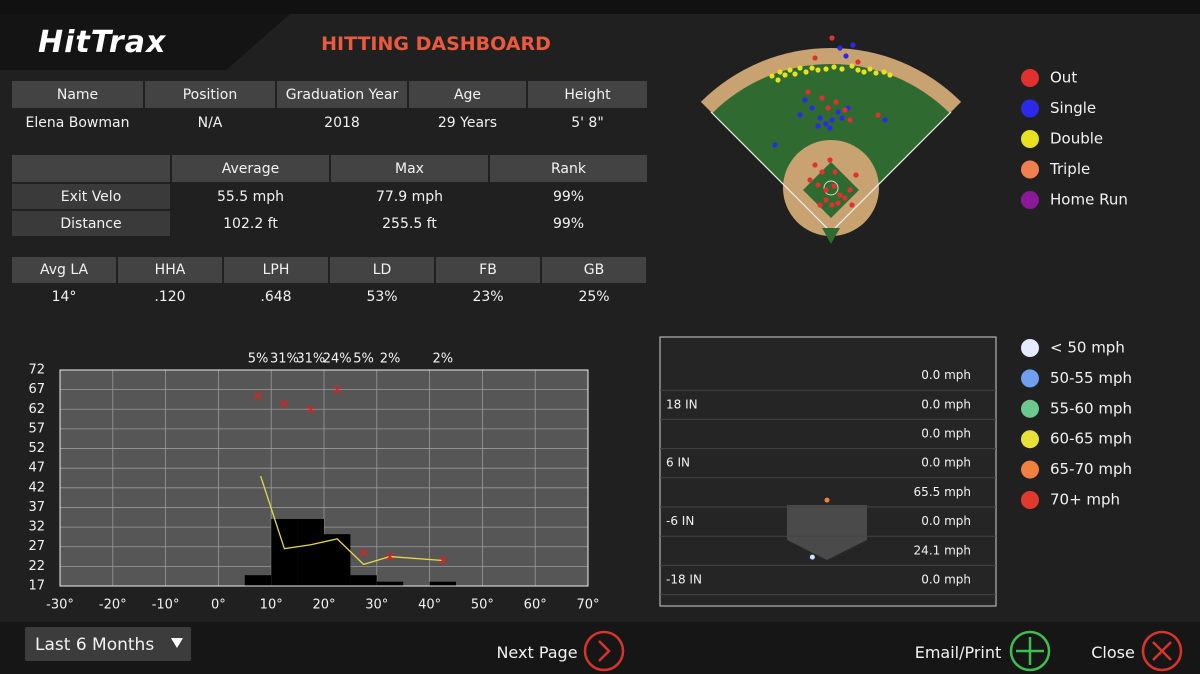 The height and width of the screenshot is (674, 1200). I want to click on legend-label: Home Run, so click(1089, 200).